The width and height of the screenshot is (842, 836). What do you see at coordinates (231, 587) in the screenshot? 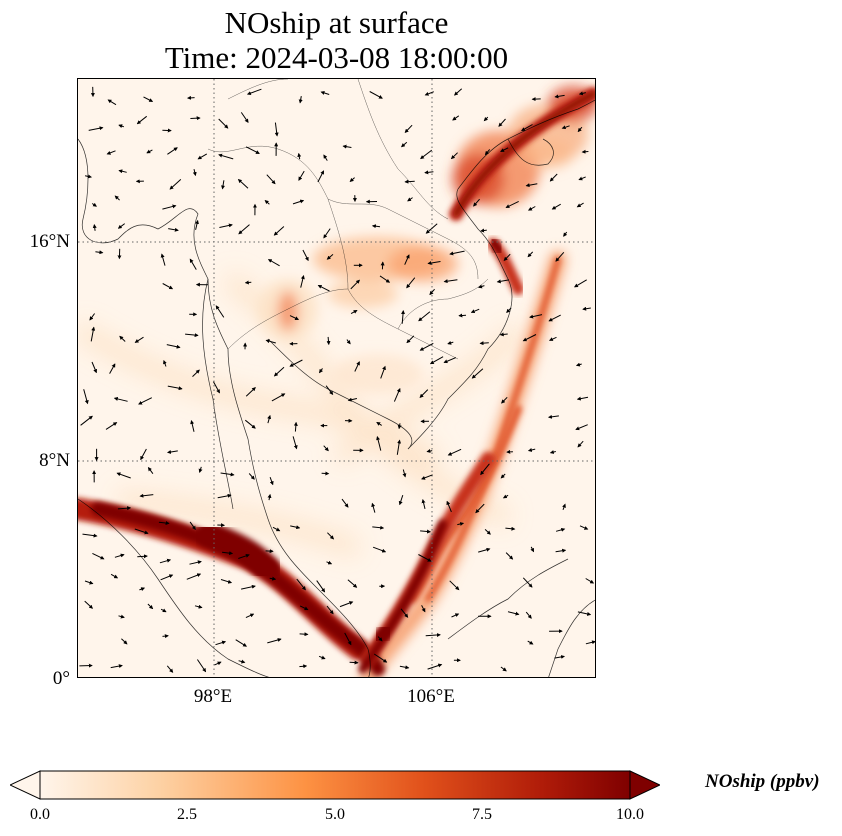
I see `shipping-lane-malacca-strait` at bounding box center [231, 587].